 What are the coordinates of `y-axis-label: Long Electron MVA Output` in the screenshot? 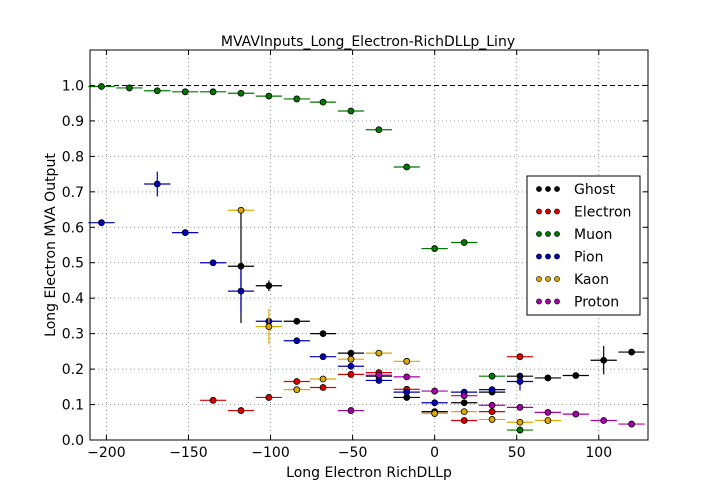 It's located at (51, 245).